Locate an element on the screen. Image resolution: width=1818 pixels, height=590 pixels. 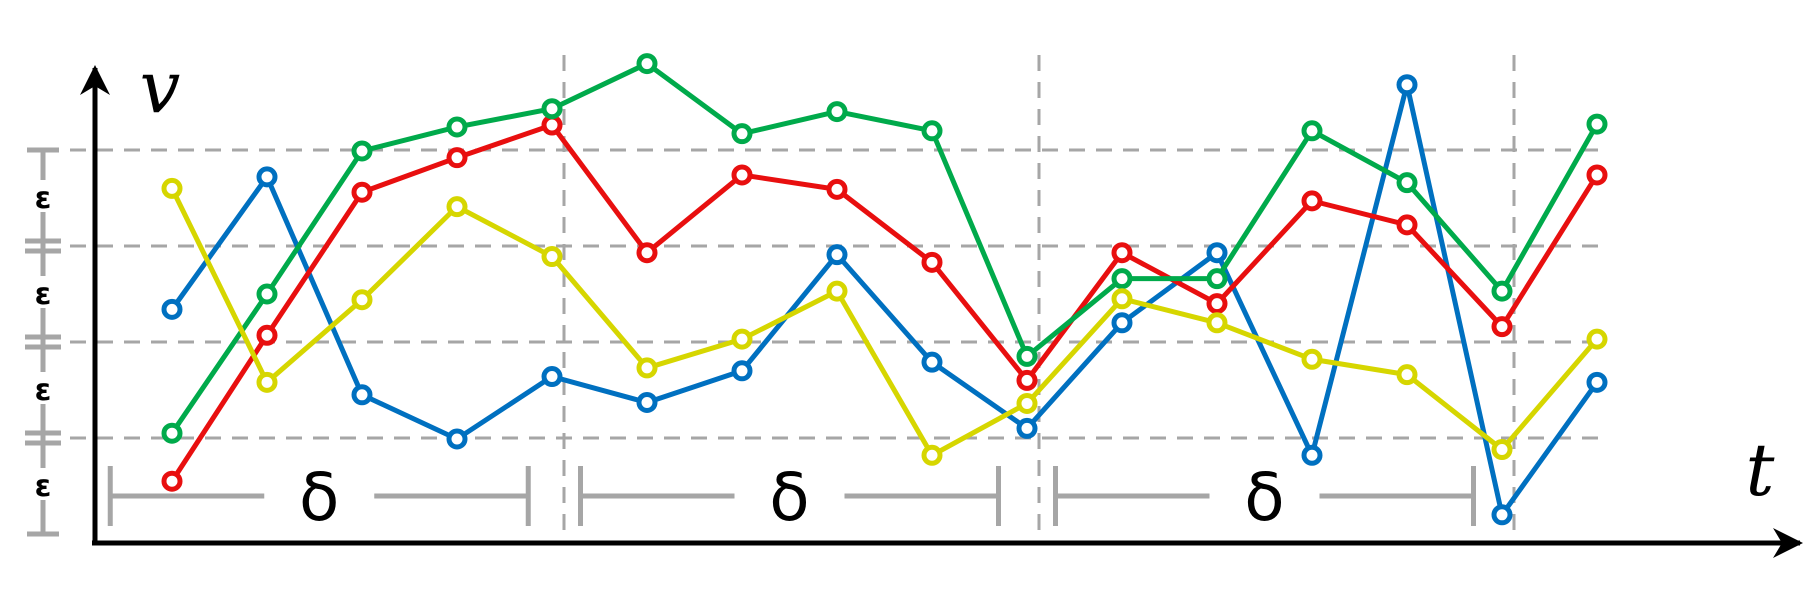
delta-label-1: δ is located at coordinates (789, 497).